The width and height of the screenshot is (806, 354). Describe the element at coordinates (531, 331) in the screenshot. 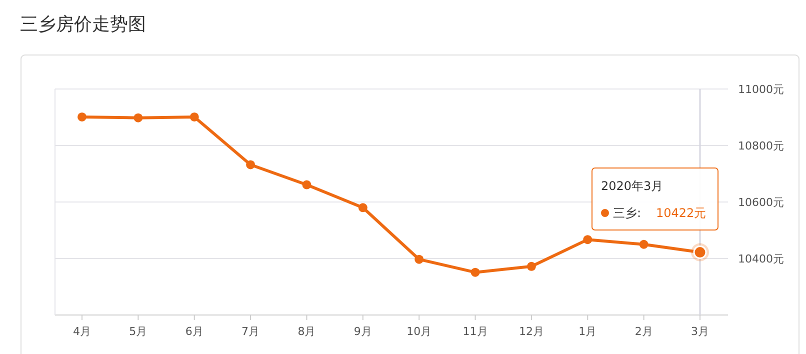

I see `x-tick-label: 12月` at that location.